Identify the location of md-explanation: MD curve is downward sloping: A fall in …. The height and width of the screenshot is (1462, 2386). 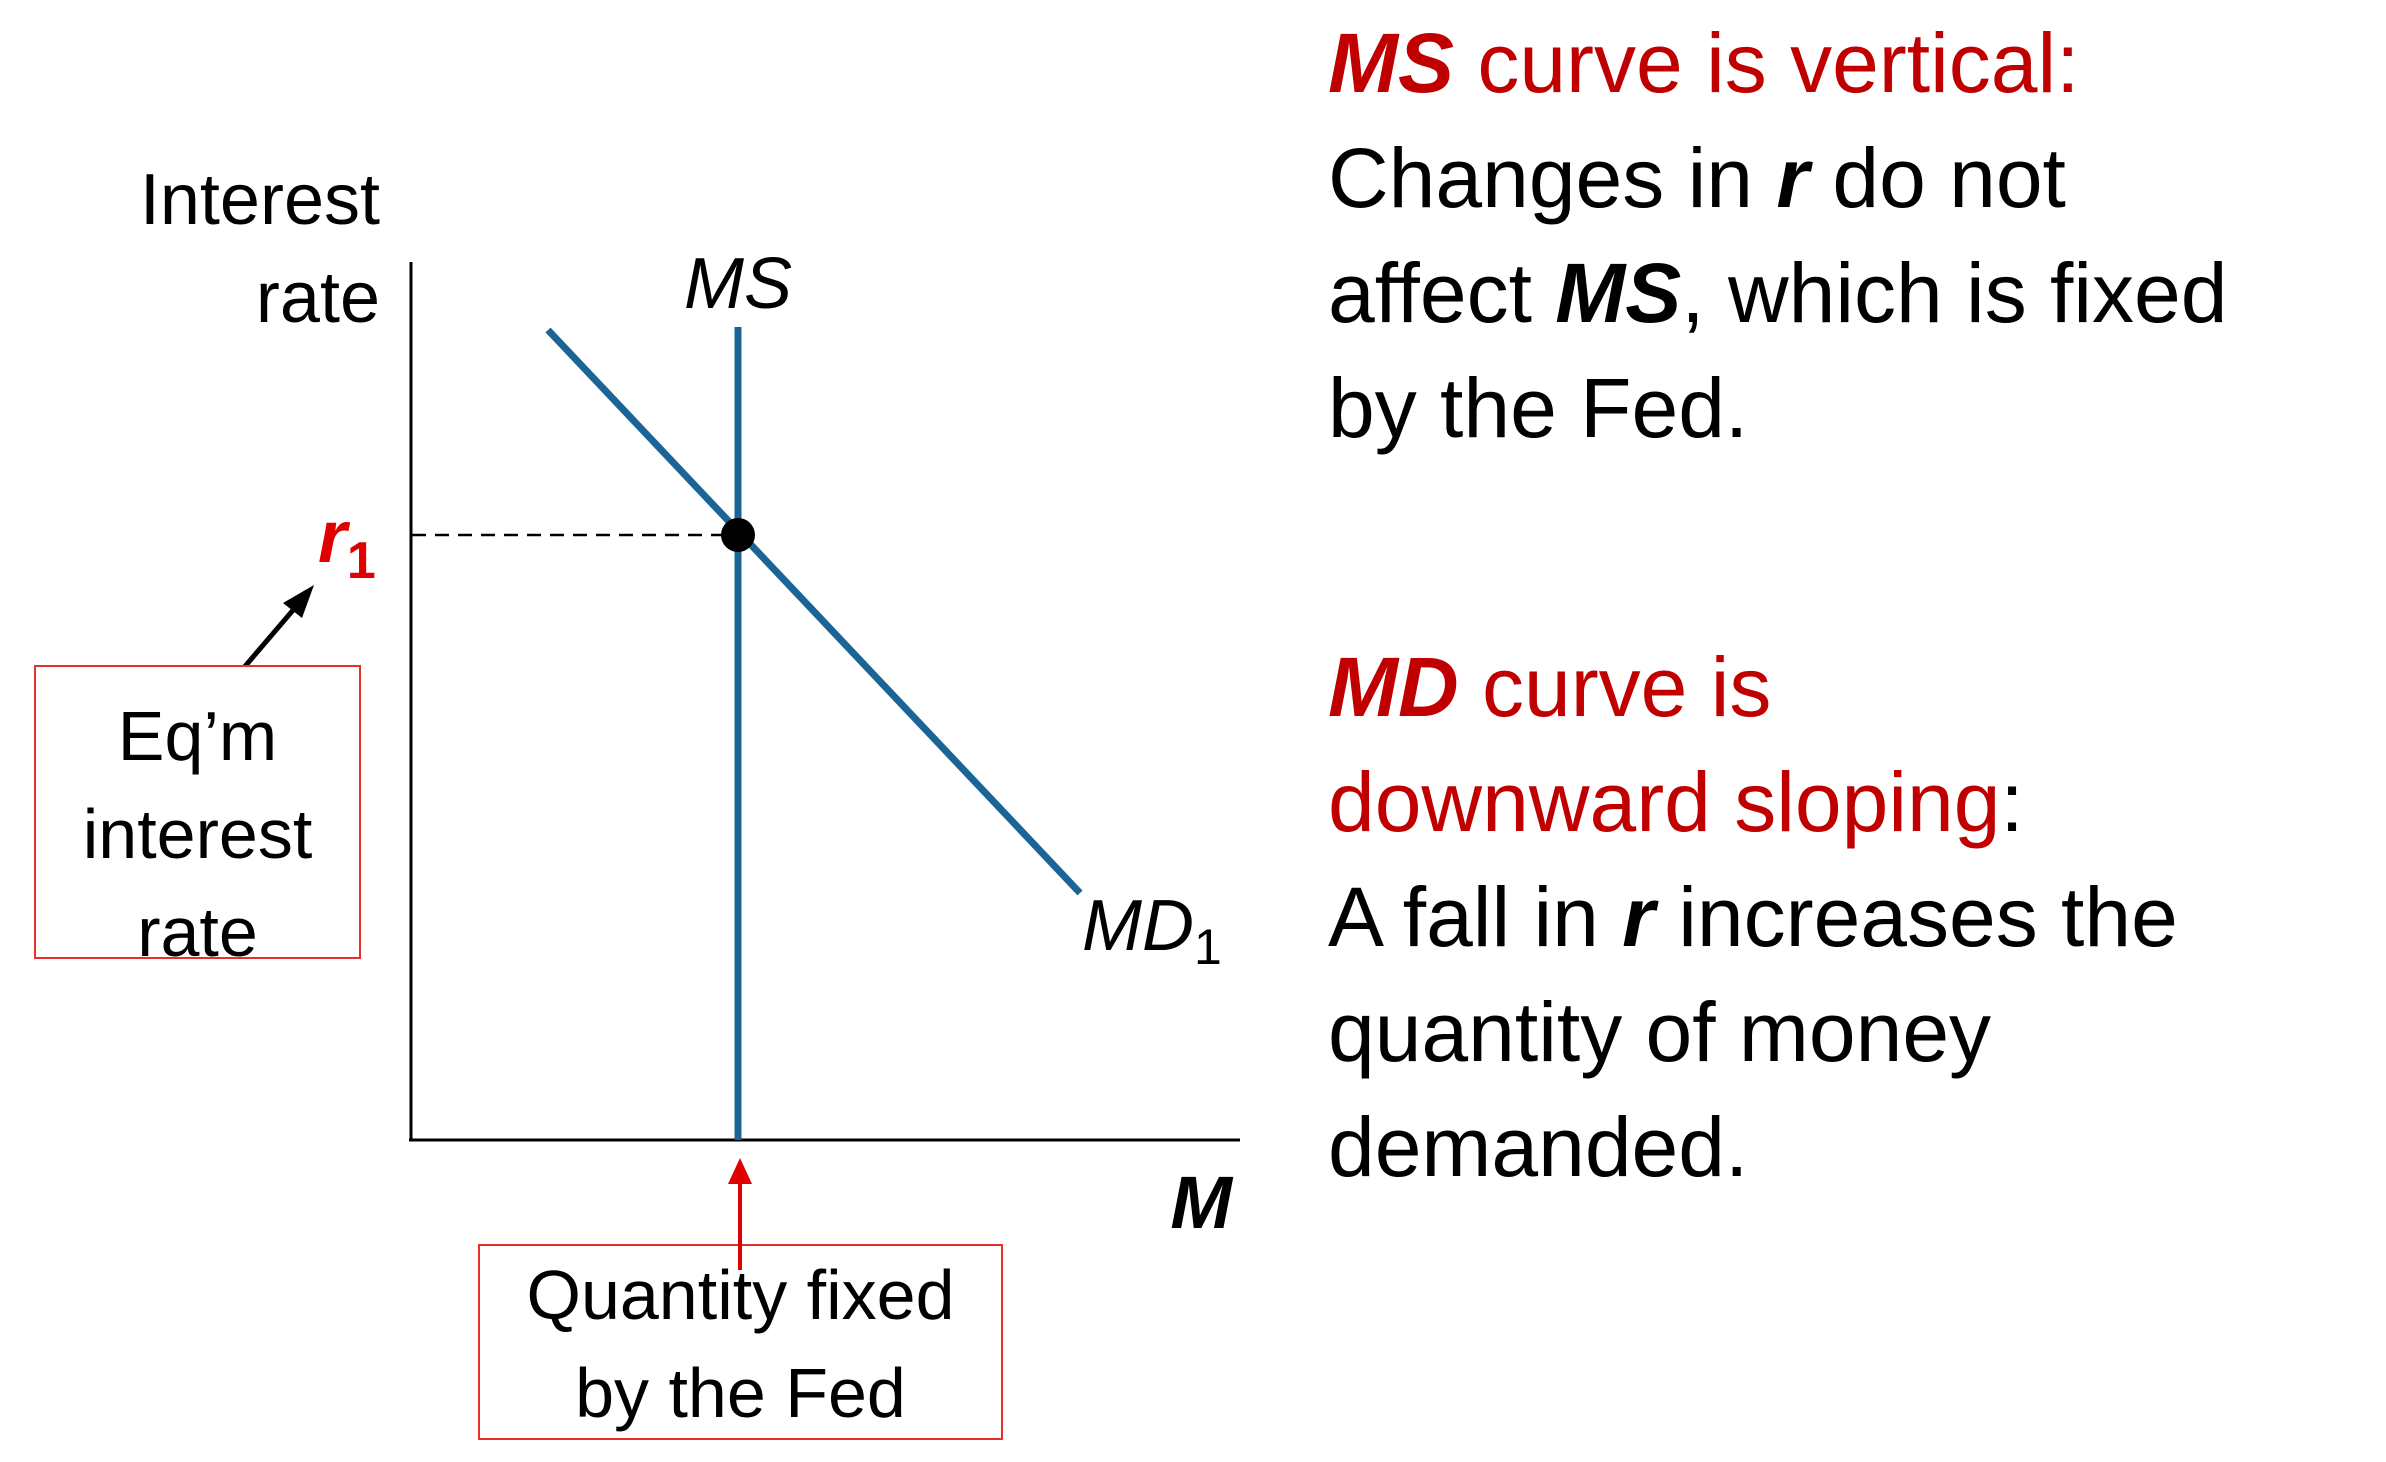
(1753, 917).